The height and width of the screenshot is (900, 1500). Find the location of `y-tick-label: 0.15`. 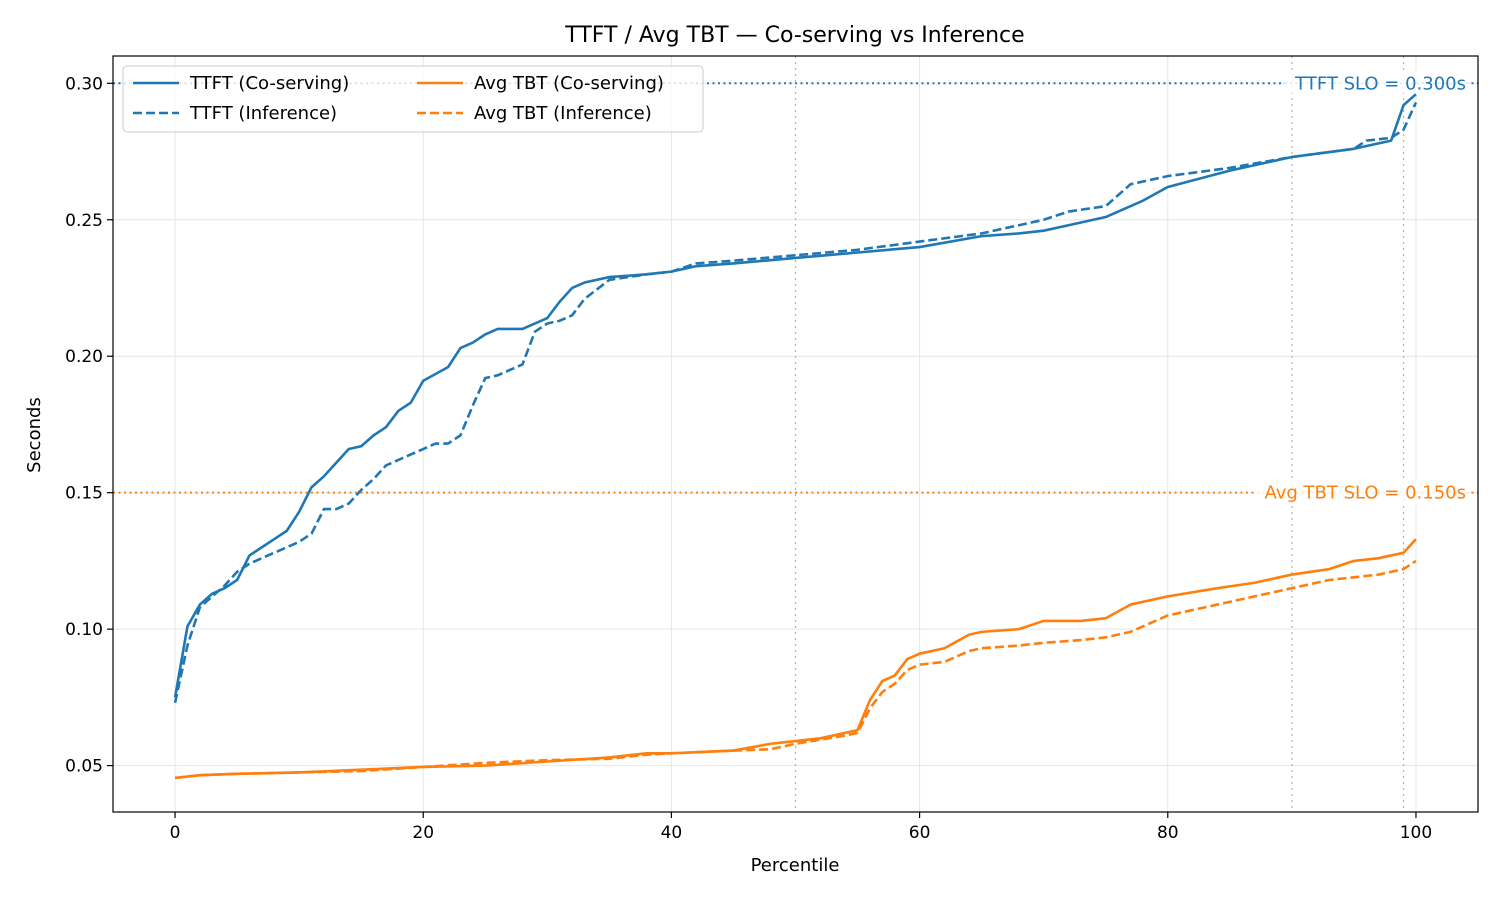

y-tick-label: 0.15 is located at coordinates (84, 494).